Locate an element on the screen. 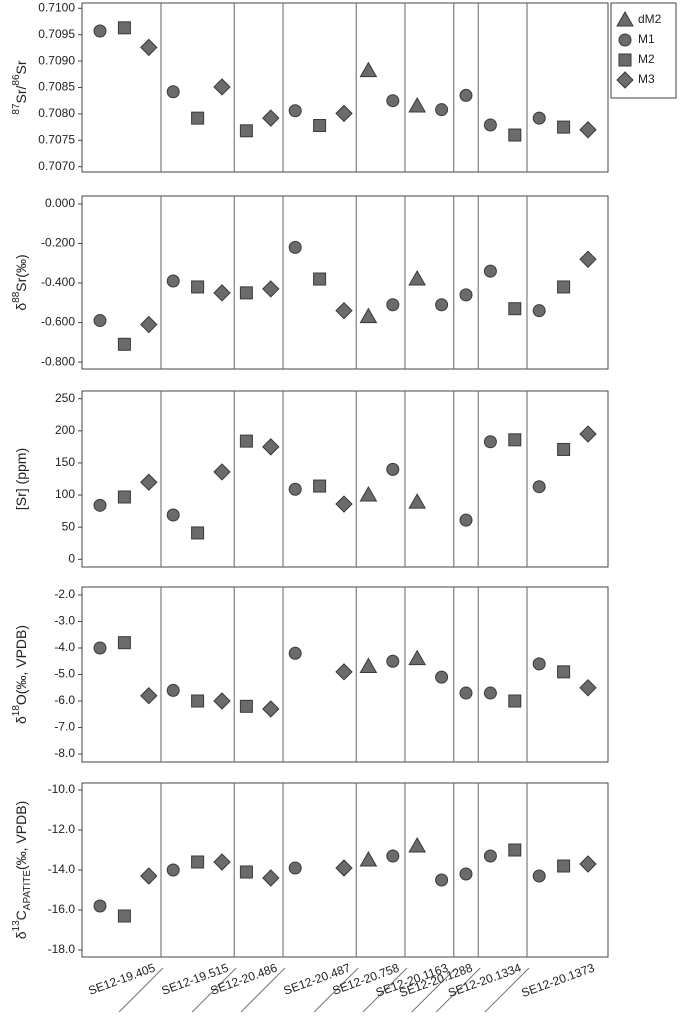 The width and height of the screenshot is (680, 1032). y-tick-label: 0.7100 is located at coordinates (56, 7).